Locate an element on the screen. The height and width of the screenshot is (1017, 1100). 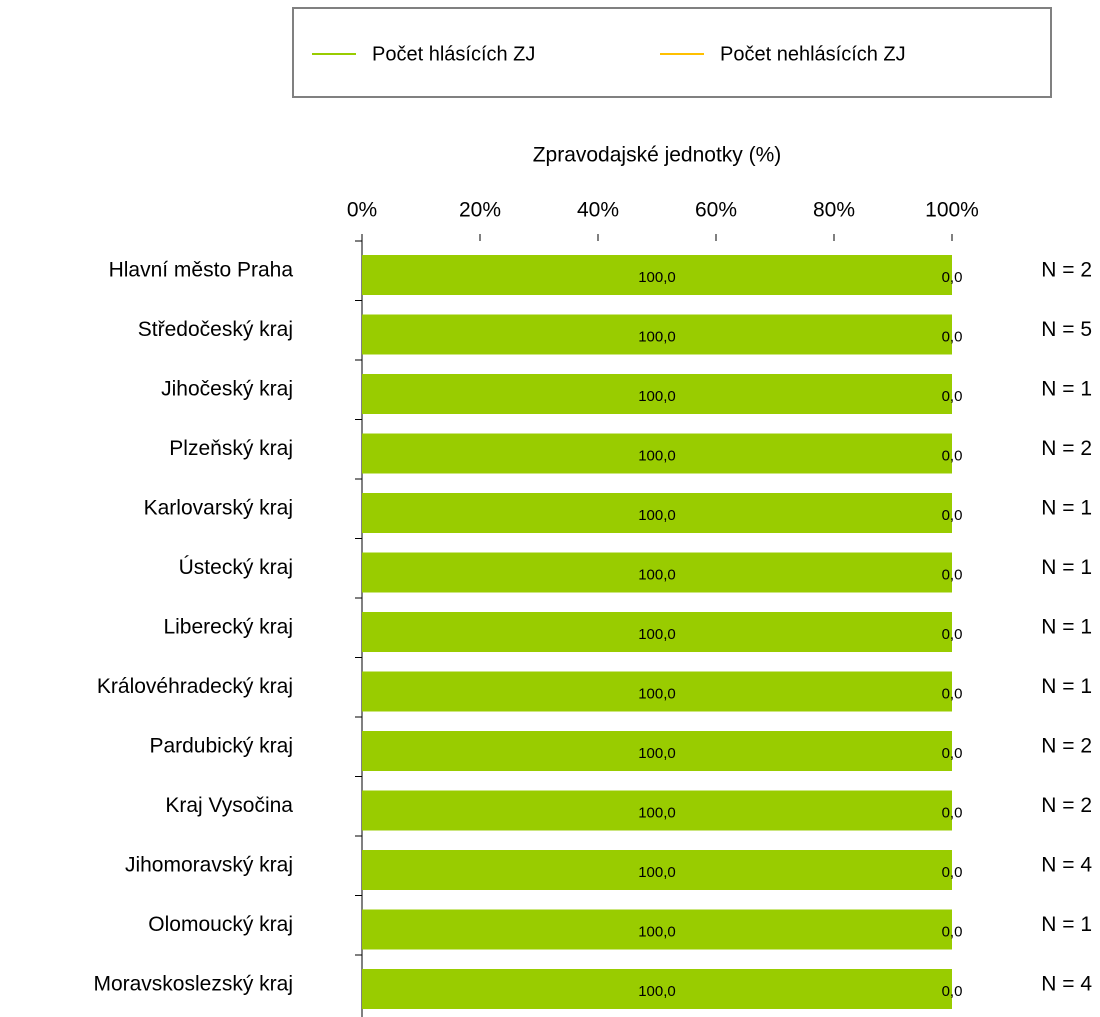
x-tick-label: 0% is located at coordinates (362, 210).